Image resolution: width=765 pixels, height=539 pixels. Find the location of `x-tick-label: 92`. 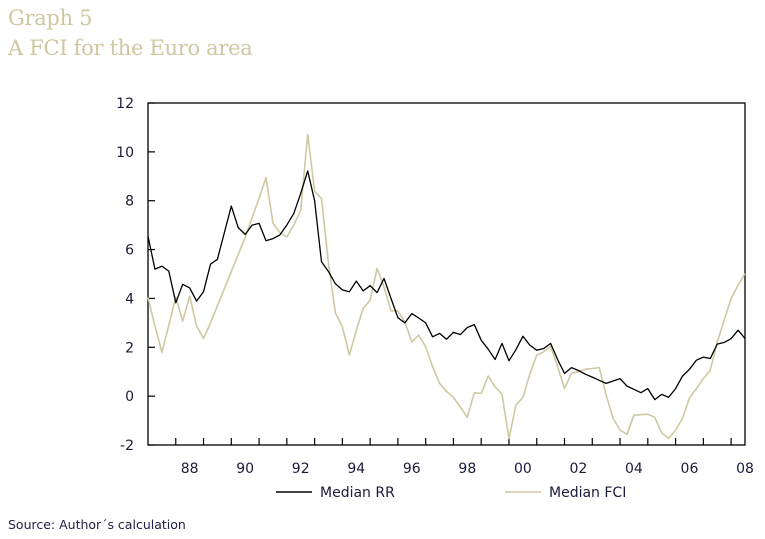

x-tick-label: 92 is located at coordinates (301, 469).